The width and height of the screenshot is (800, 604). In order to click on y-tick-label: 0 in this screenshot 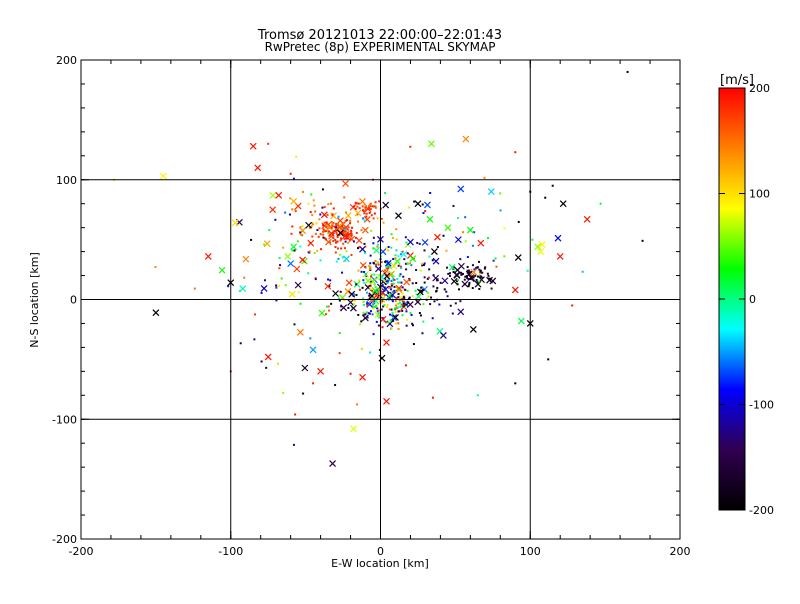, I will do `click(73, 300)`.